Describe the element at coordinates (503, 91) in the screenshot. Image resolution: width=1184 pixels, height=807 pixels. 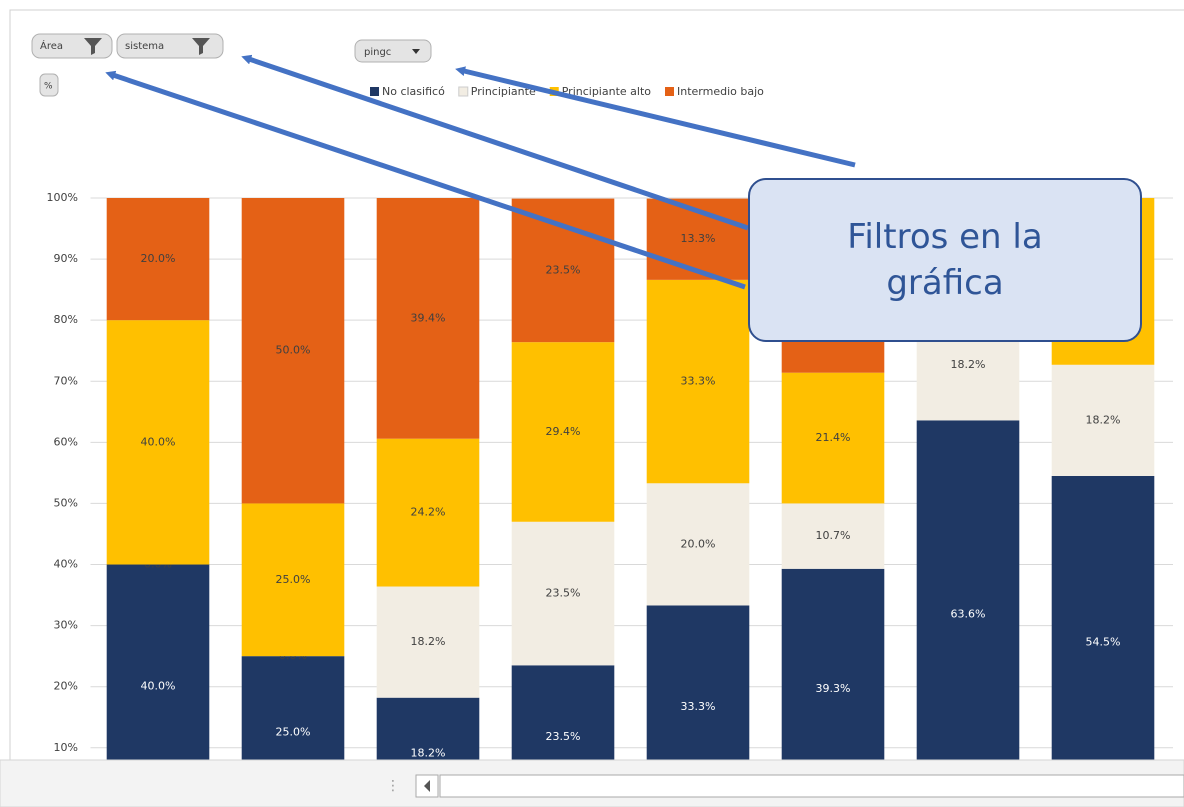
I see `legend-label: Principiante` at that location.